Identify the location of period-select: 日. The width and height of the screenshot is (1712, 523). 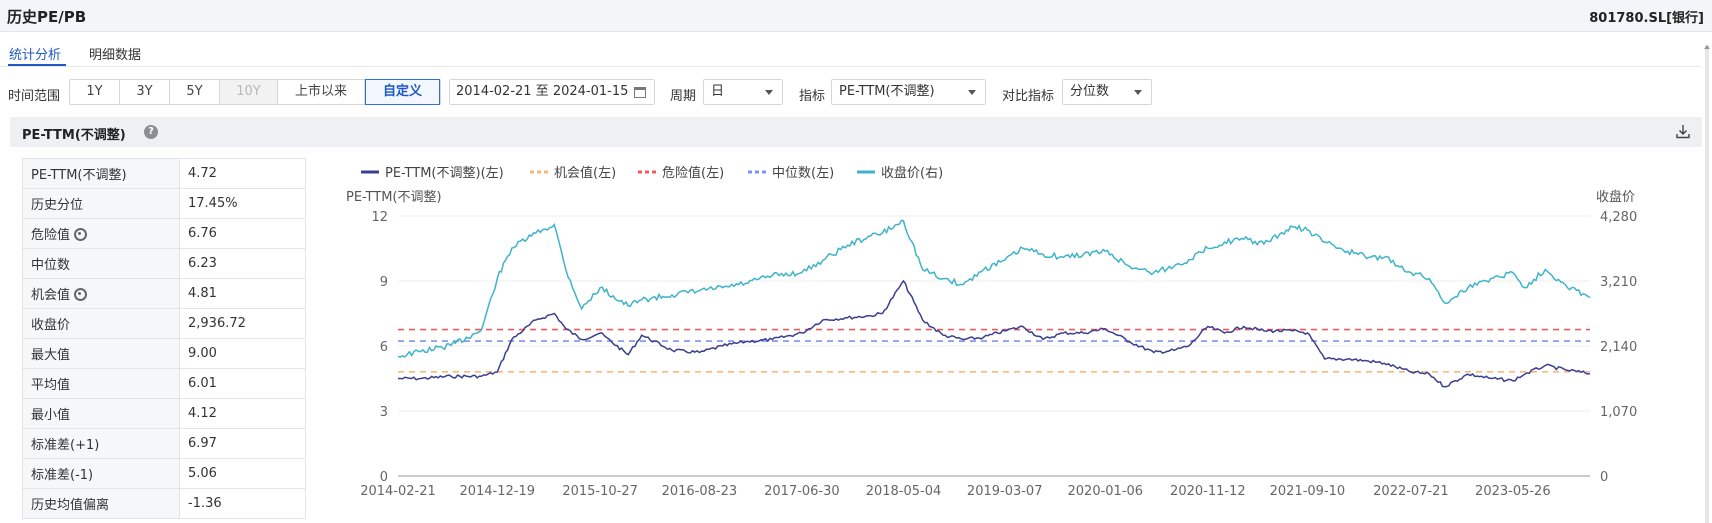
(743, 92).